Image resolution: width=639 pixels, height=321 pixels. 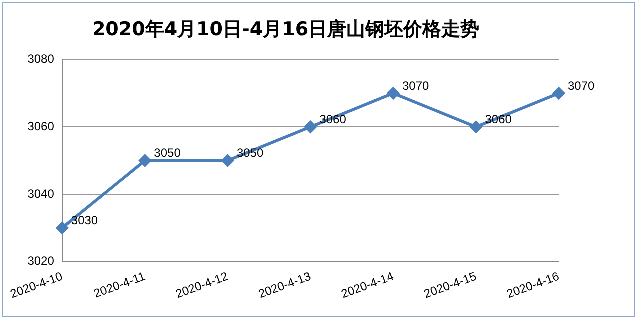 What do you see at coordinates (41, 126) in the screenshot?
I see `y-tick-label: 3060` at bounding box center [41, 126].